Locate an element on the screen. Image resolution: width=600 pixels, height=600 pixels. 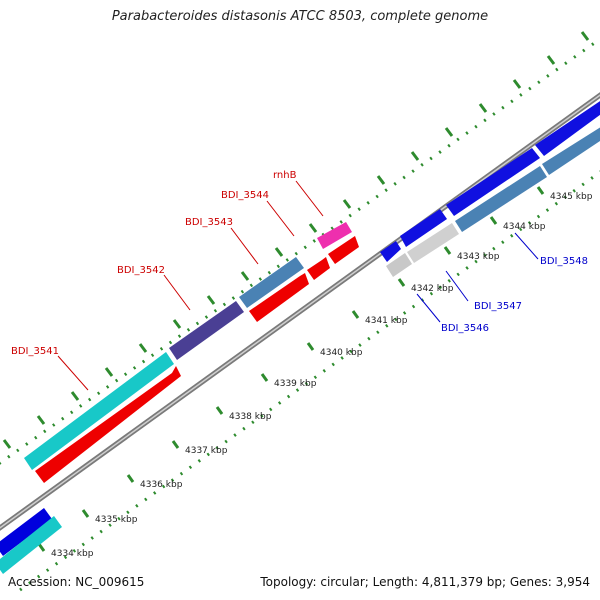
cds-reverse-bdi3541 is located at coordinates (108, 424).